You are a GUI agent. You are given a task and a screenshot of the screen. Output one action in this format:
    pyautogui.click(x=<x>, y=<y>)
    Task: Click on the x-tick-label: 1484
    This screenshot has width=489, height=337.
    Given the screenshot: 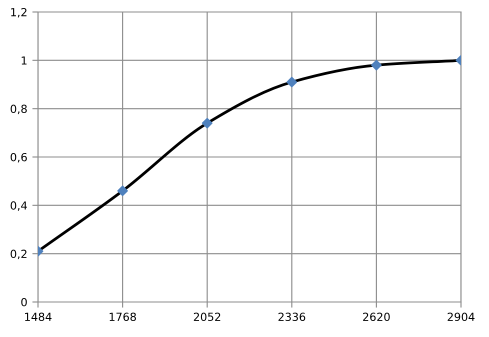 What is the action you would take?
    pyautogui.click(x=38, y=317)
    